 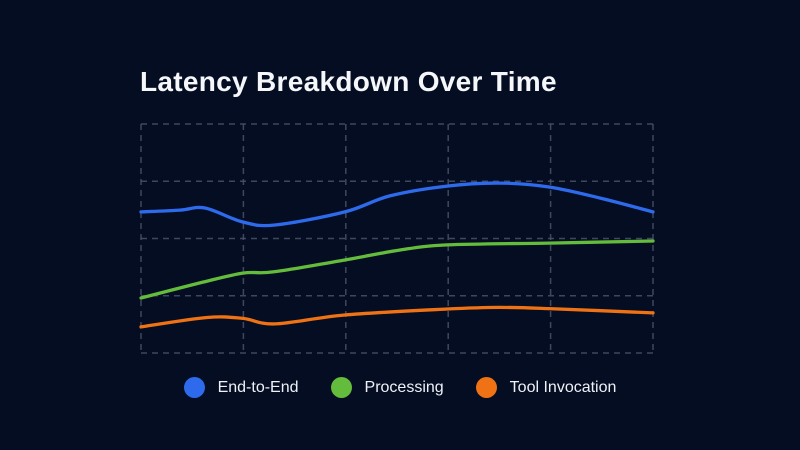 I want to click on legend-item-processing: Processing, so click(x=387, y=387).